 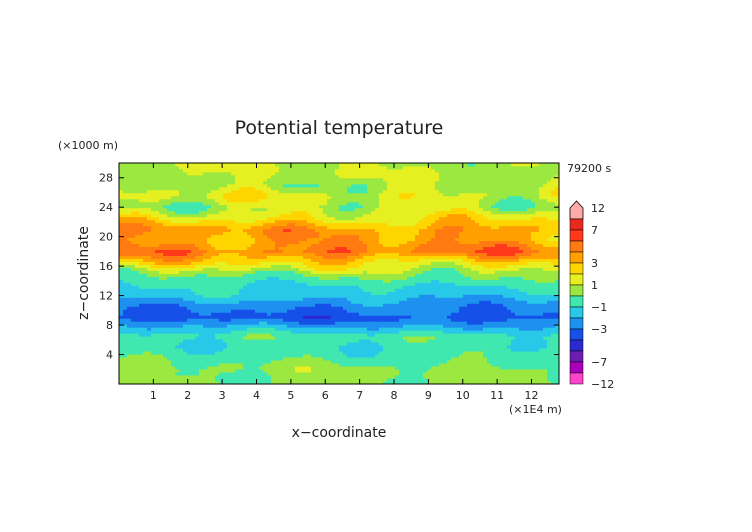 I want to click on chart-title: Potential temperature, so click(x=339, y=128).